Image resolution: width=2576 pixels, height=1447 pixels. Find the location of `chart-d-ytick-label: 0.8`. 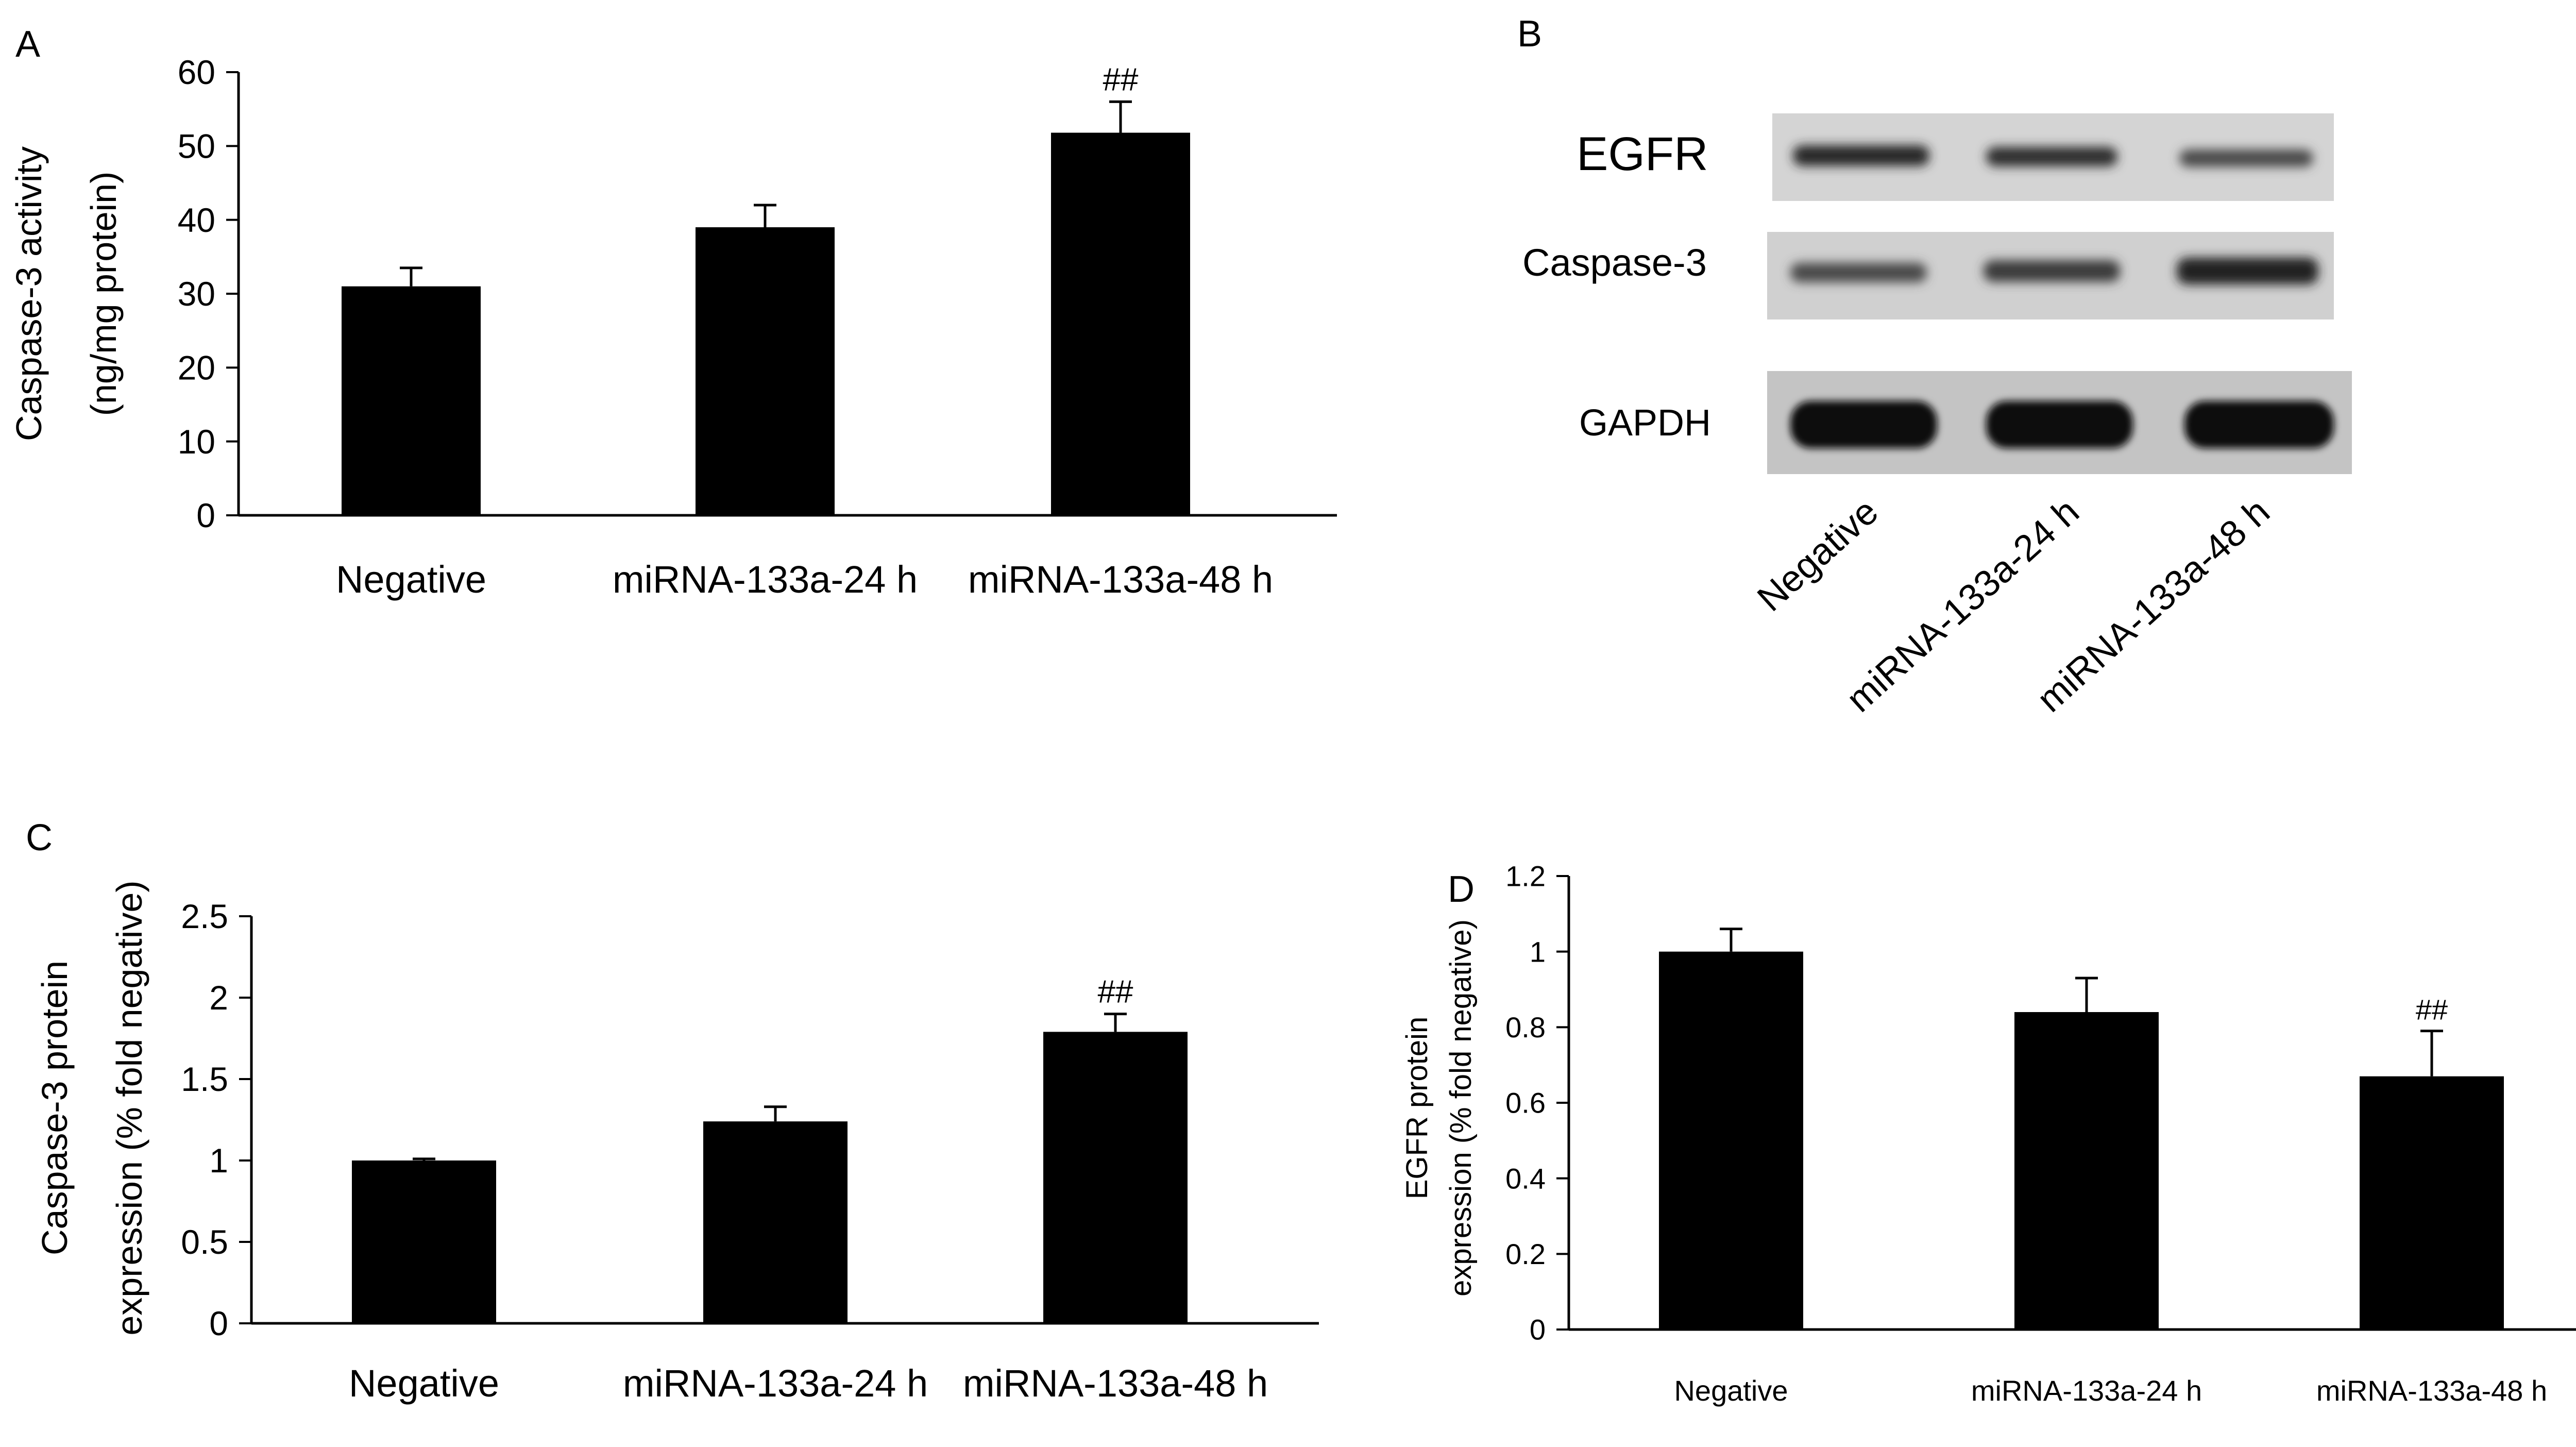

chart-d-ytick-label: 0.8 is located at coordinates (1525, 1027).